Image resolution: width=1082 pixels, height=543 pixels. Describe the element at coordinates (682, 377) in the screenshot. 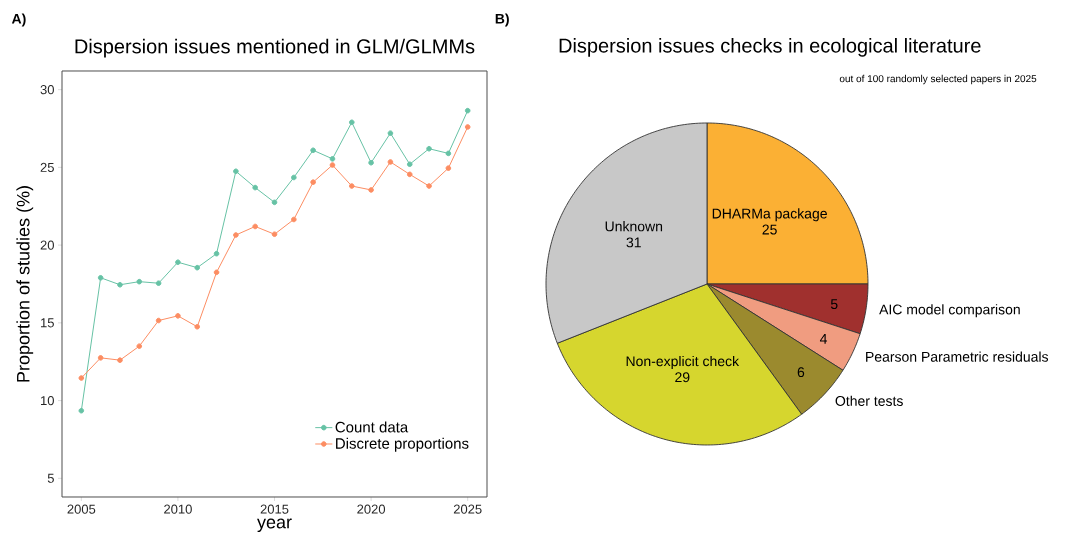

I see `data-label: 29` at that location.